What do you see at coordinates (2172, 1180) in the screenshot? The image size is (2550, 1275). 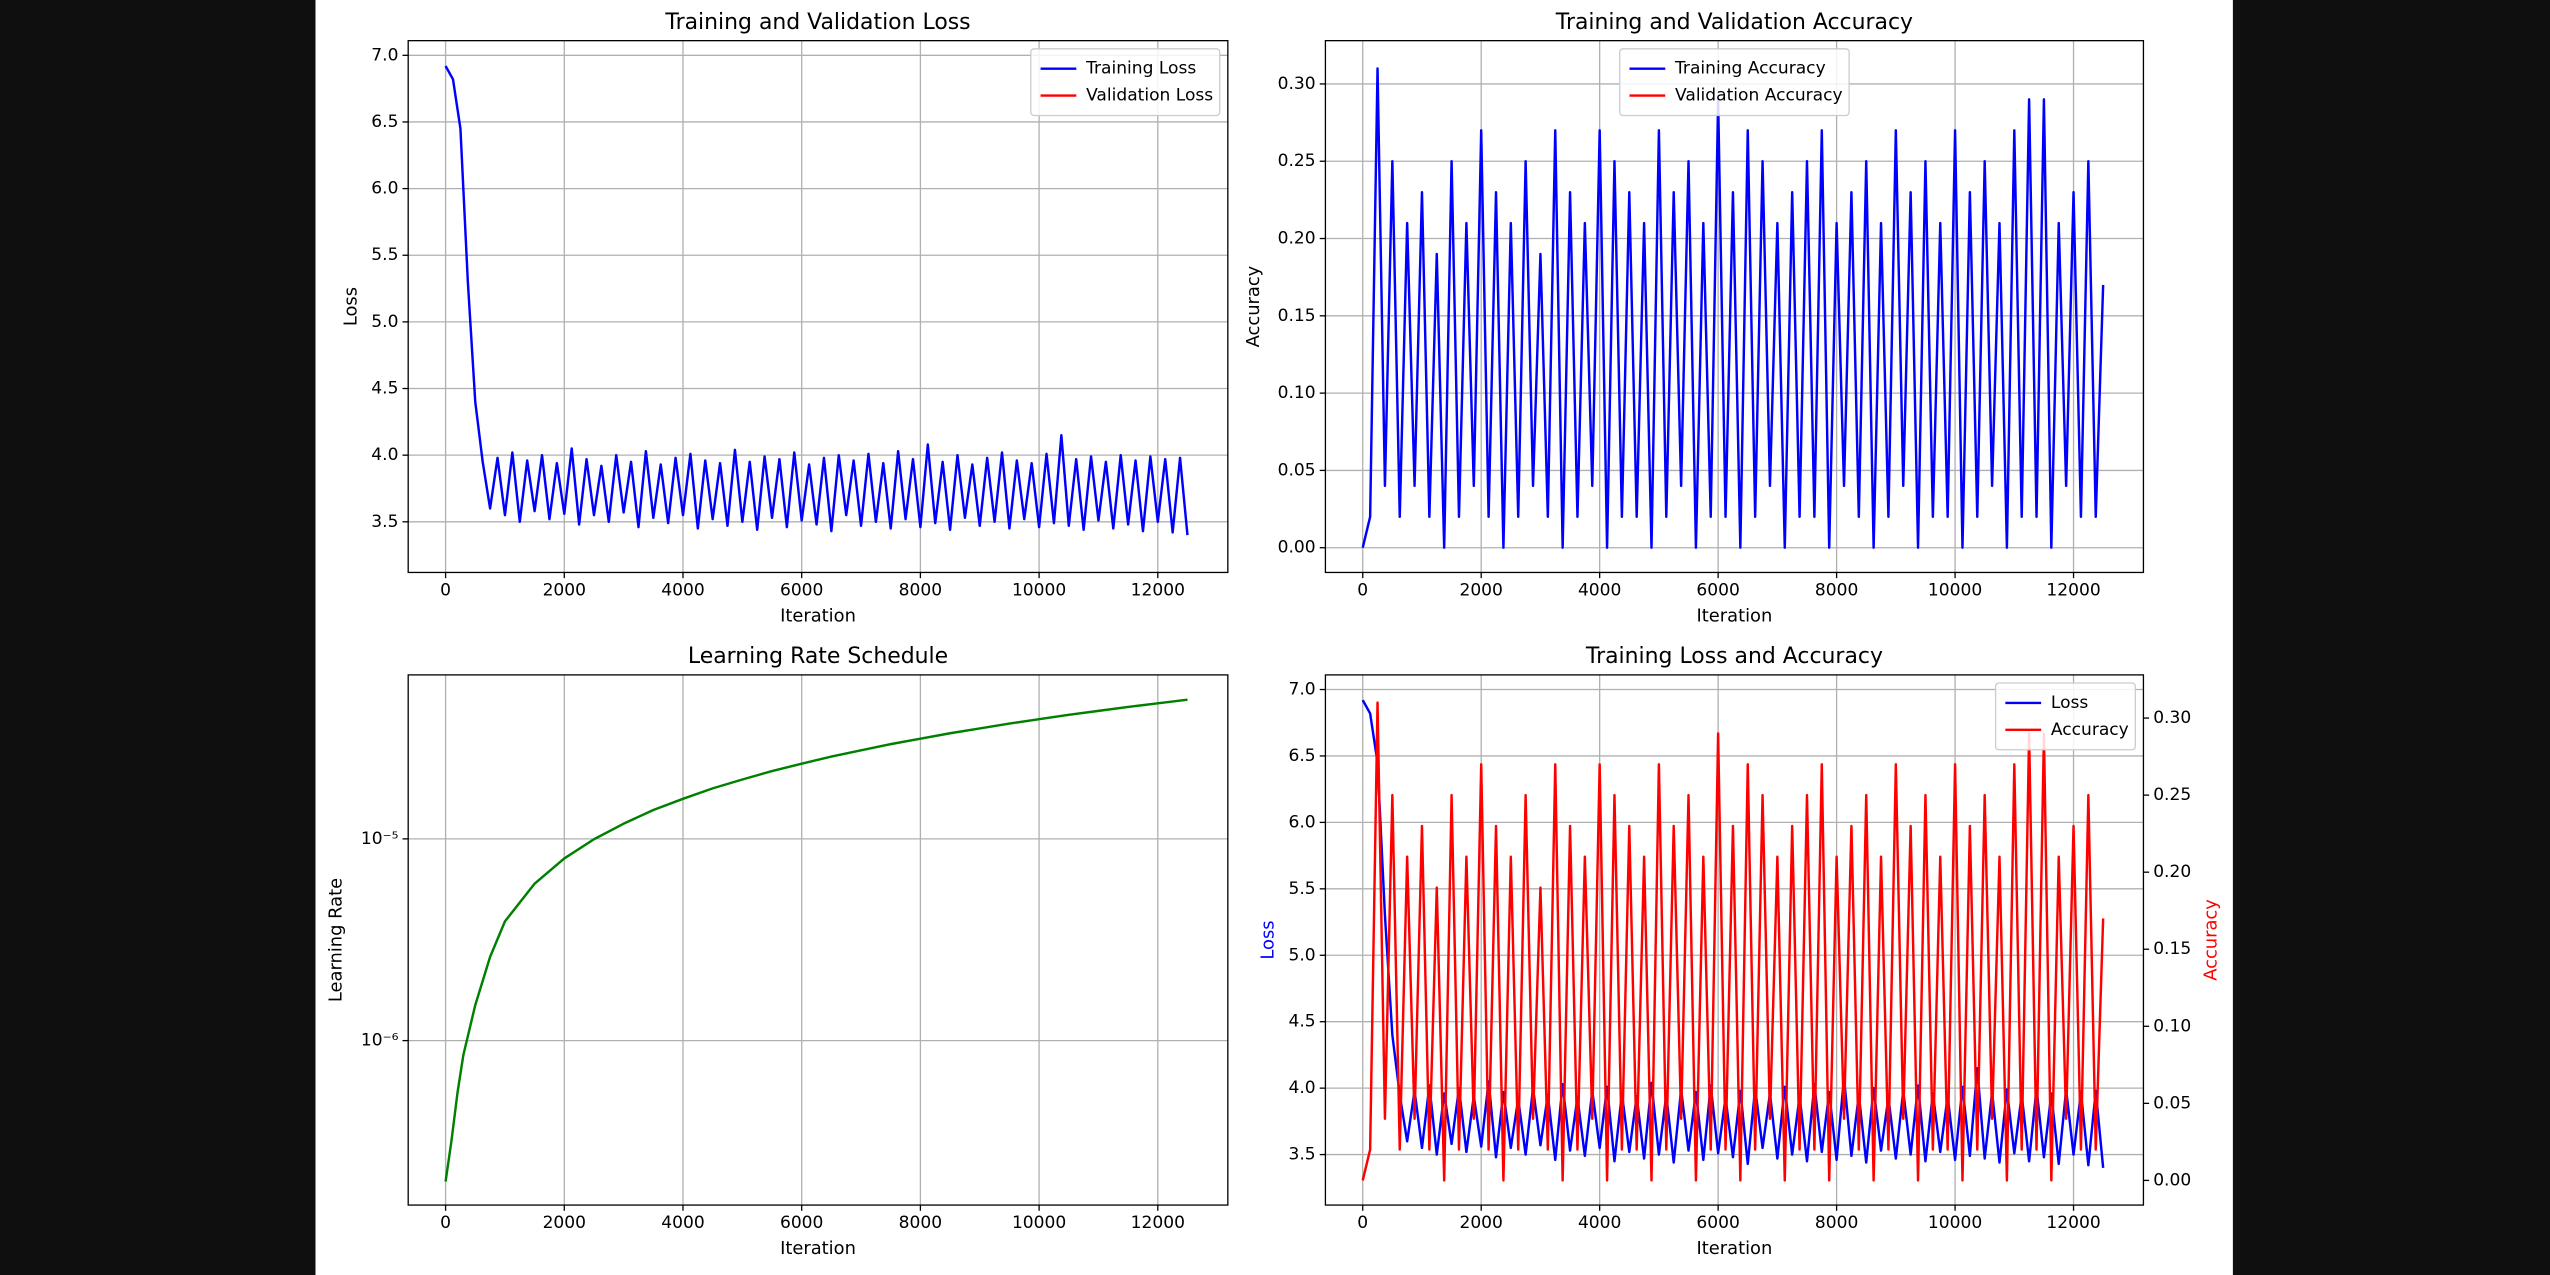 I see `y2-tick-label: 0.00` at bounding box center [2172, 1180].